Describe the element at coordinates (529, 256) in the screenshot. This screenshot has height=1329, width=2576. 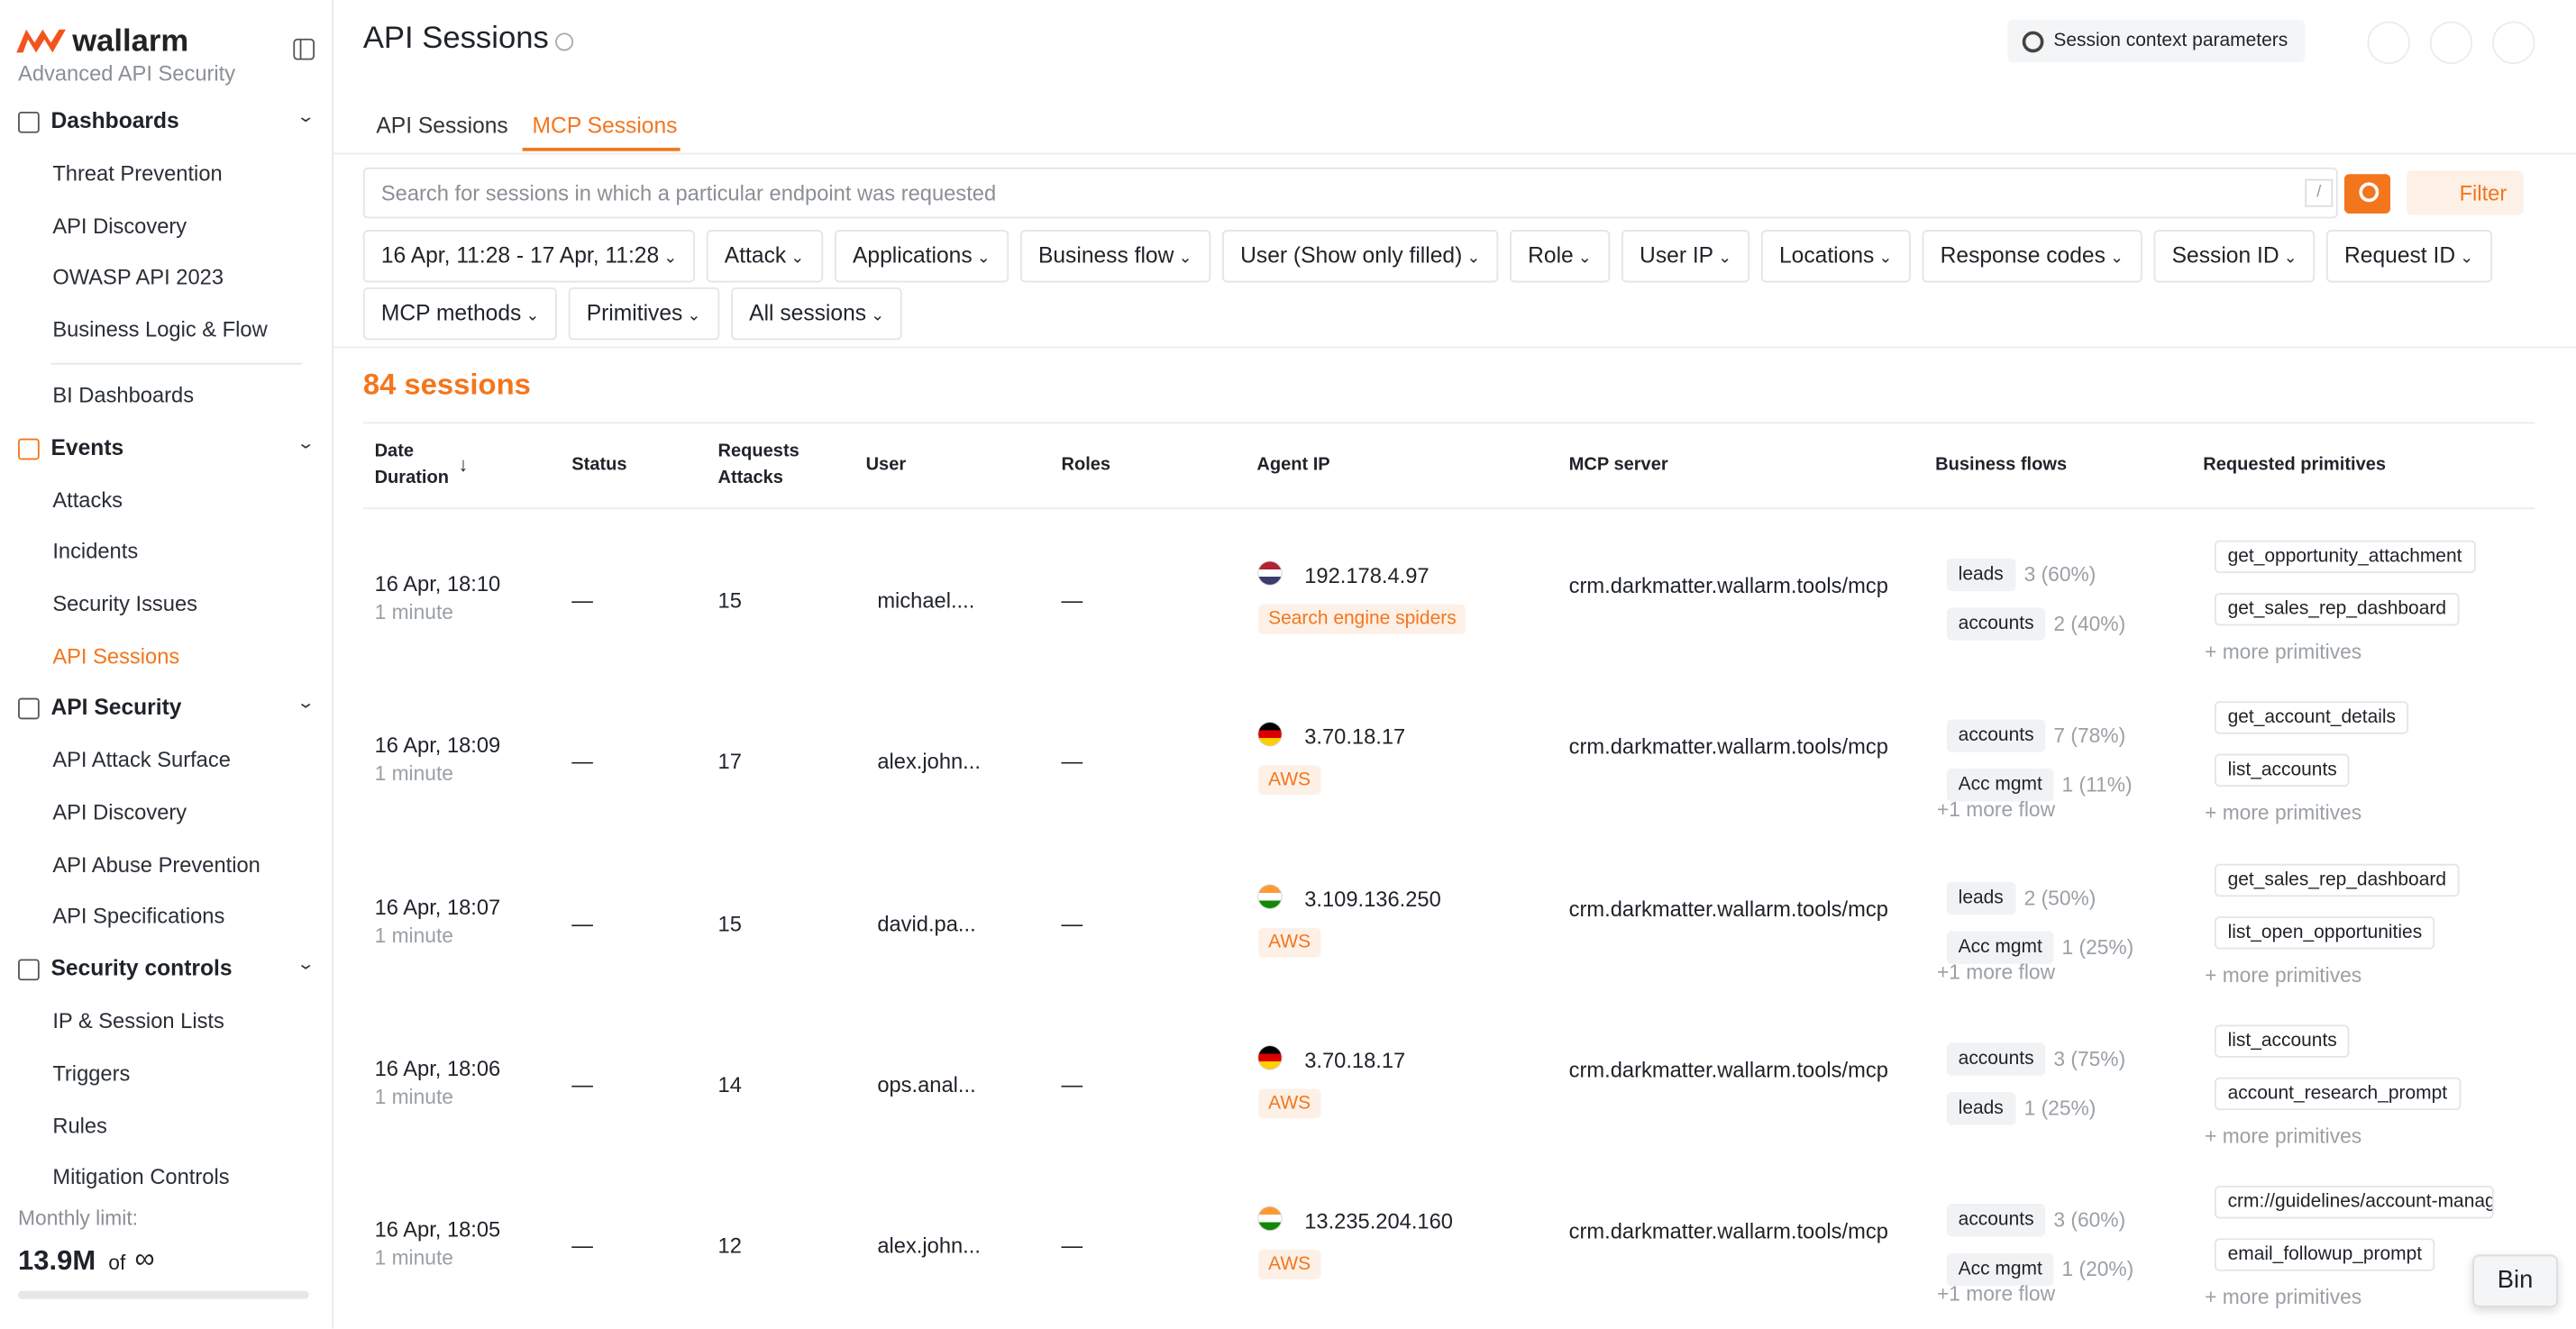
I see `filter-dropdown: 16 Apr, 11:28 - 17 Apr, 11:28 ⌄` at that location.